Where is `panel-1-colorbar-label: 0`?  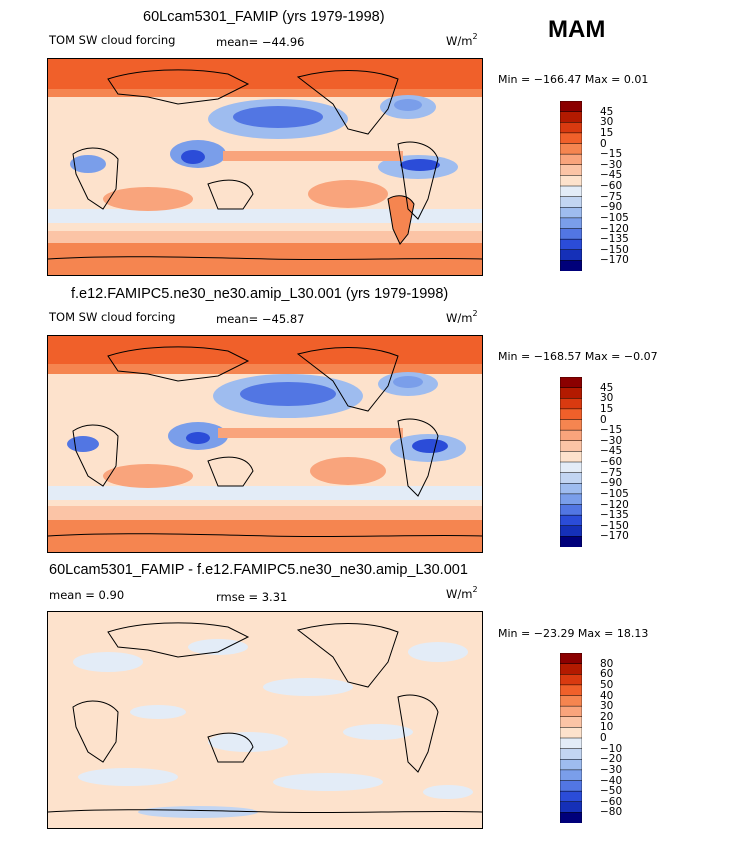
panel-1-colorbar-label: 0 is located at coordinates (603, 143).